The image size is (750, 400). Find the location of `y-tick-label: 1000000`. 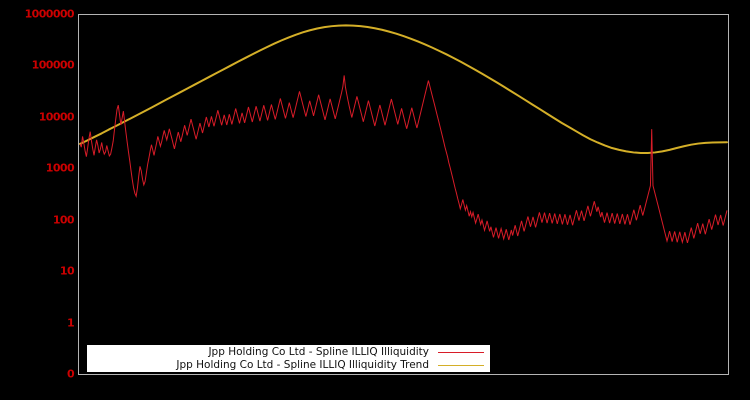

y-tick-label: 1000000 is located at coordinates (49, 14).